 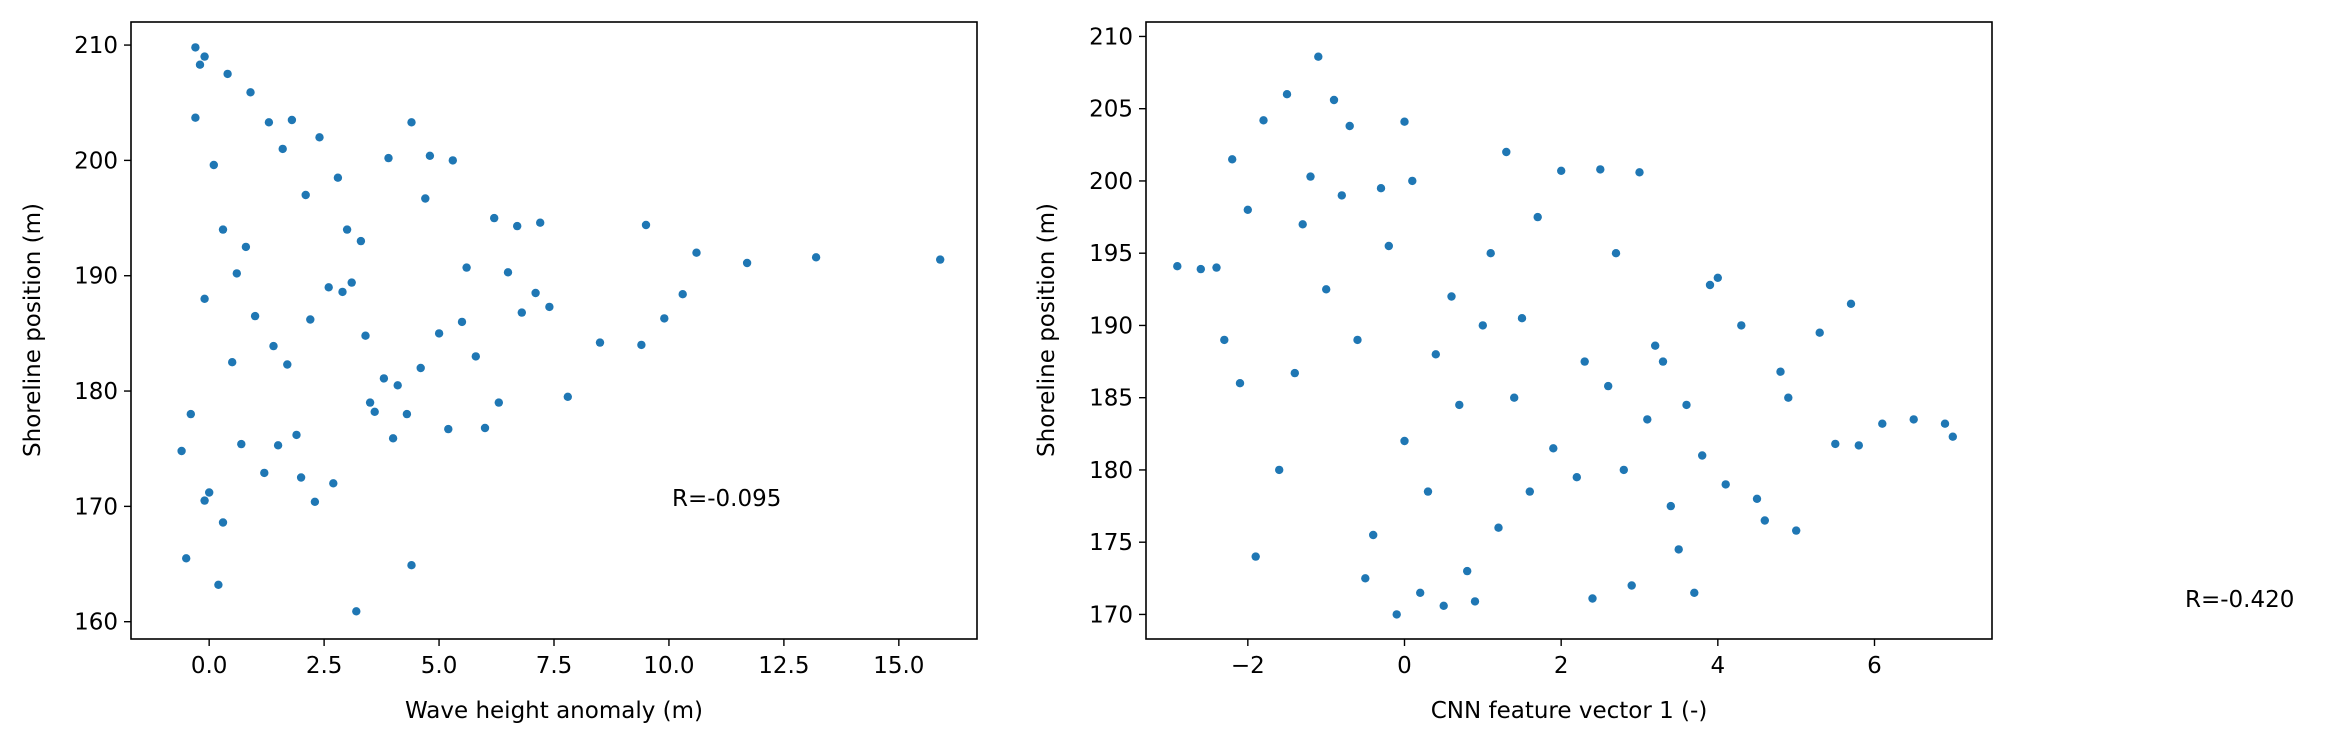 What do you see at coordinates (726, 499) in the screenshot?
I see `left-correlation-annotation: R=-0.095` at bounding box center [726, 499].